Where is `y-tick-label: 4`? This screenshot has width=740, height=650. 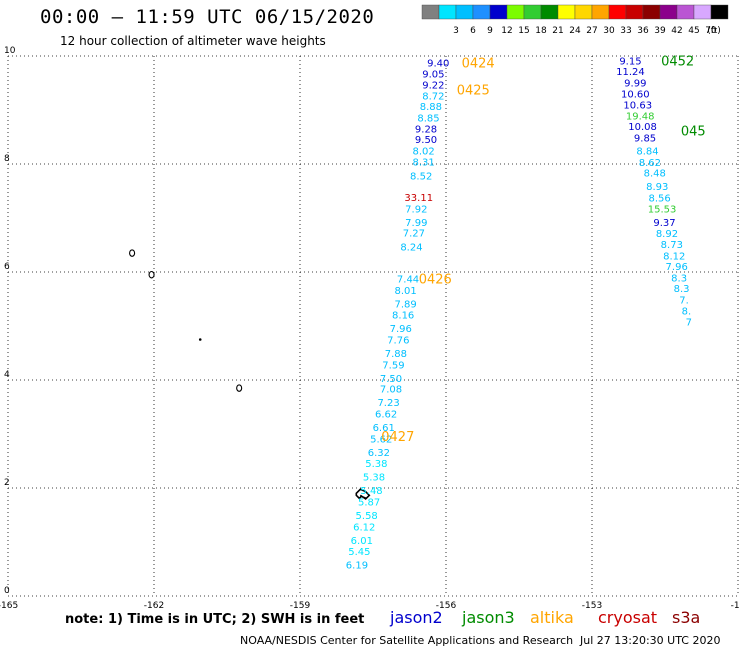 y-tick-label: 4 is located at coordinates (7, 375).